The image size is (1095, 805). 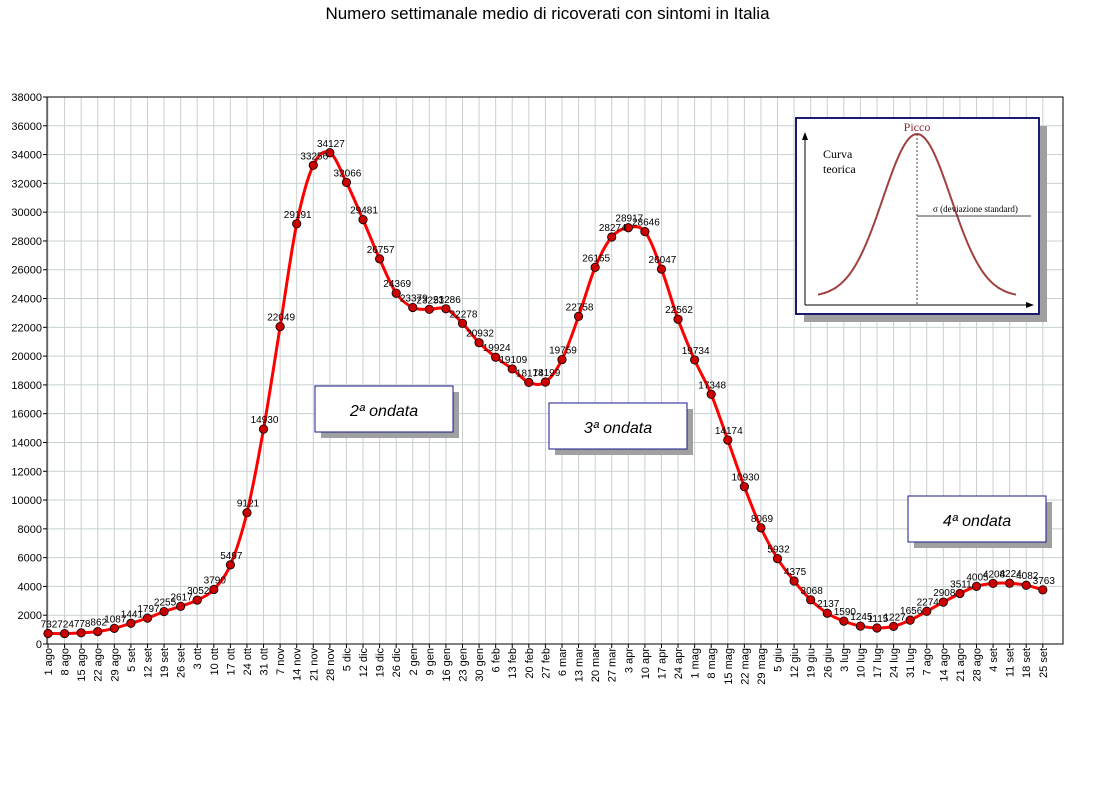 I want to click on y-tick-label: 36000, so click(x=26, y=127).